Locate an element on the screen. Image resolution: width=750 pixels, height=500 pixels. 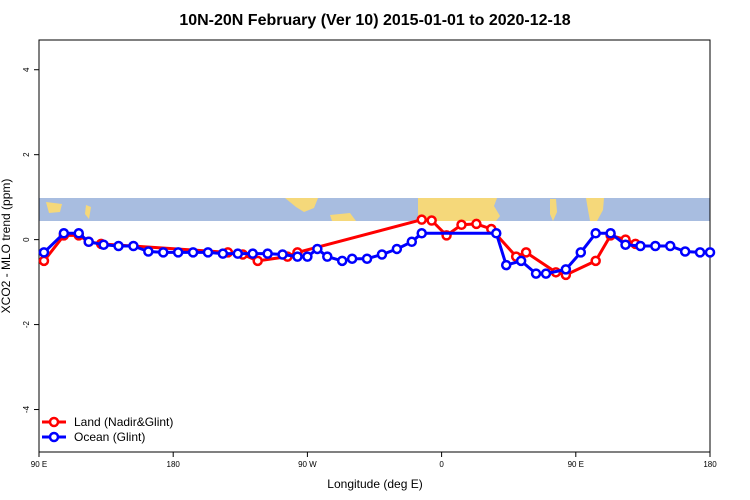
map-land-indochina is located at coordinates (595, 209).